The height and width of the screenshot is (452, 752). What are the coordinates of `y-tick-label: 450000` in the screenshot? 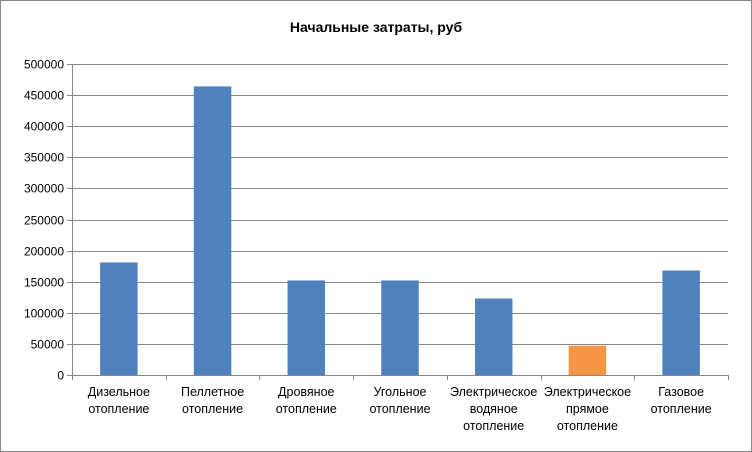 It's located at (44, 96).